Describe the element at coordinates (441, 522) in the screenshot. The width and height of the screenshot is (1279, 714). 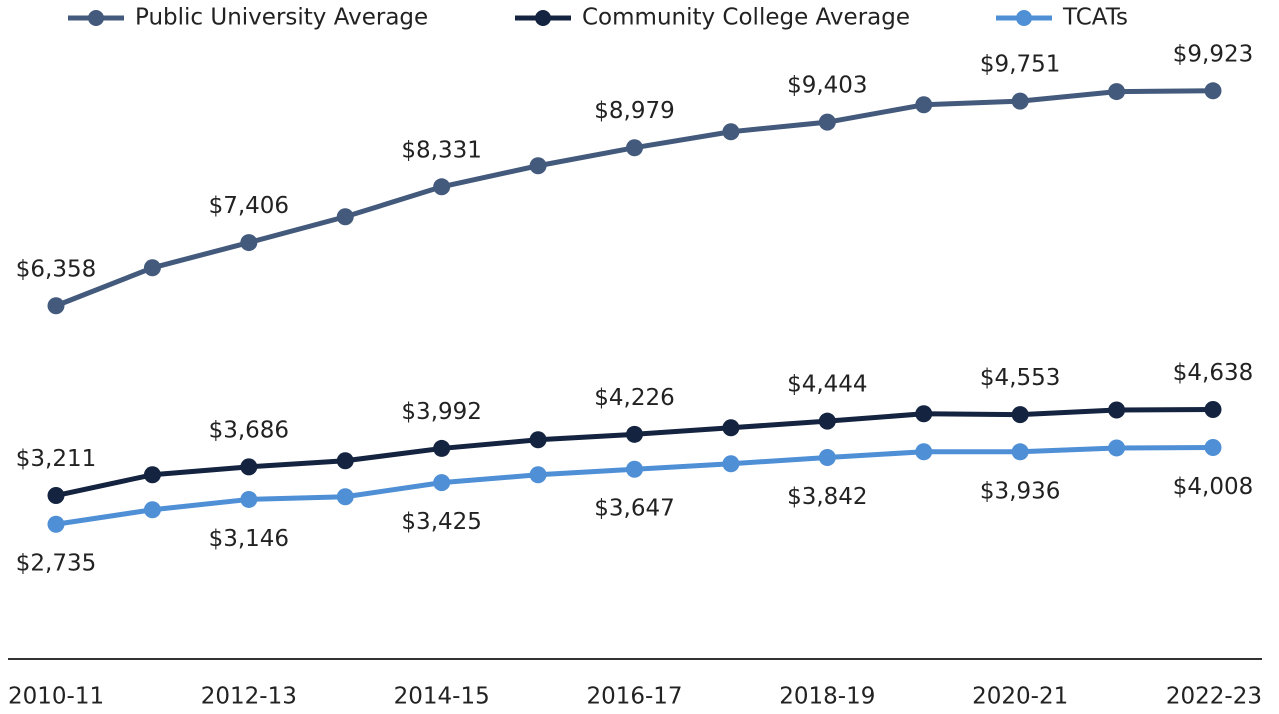
I see `data-label: $3,425` at that location.